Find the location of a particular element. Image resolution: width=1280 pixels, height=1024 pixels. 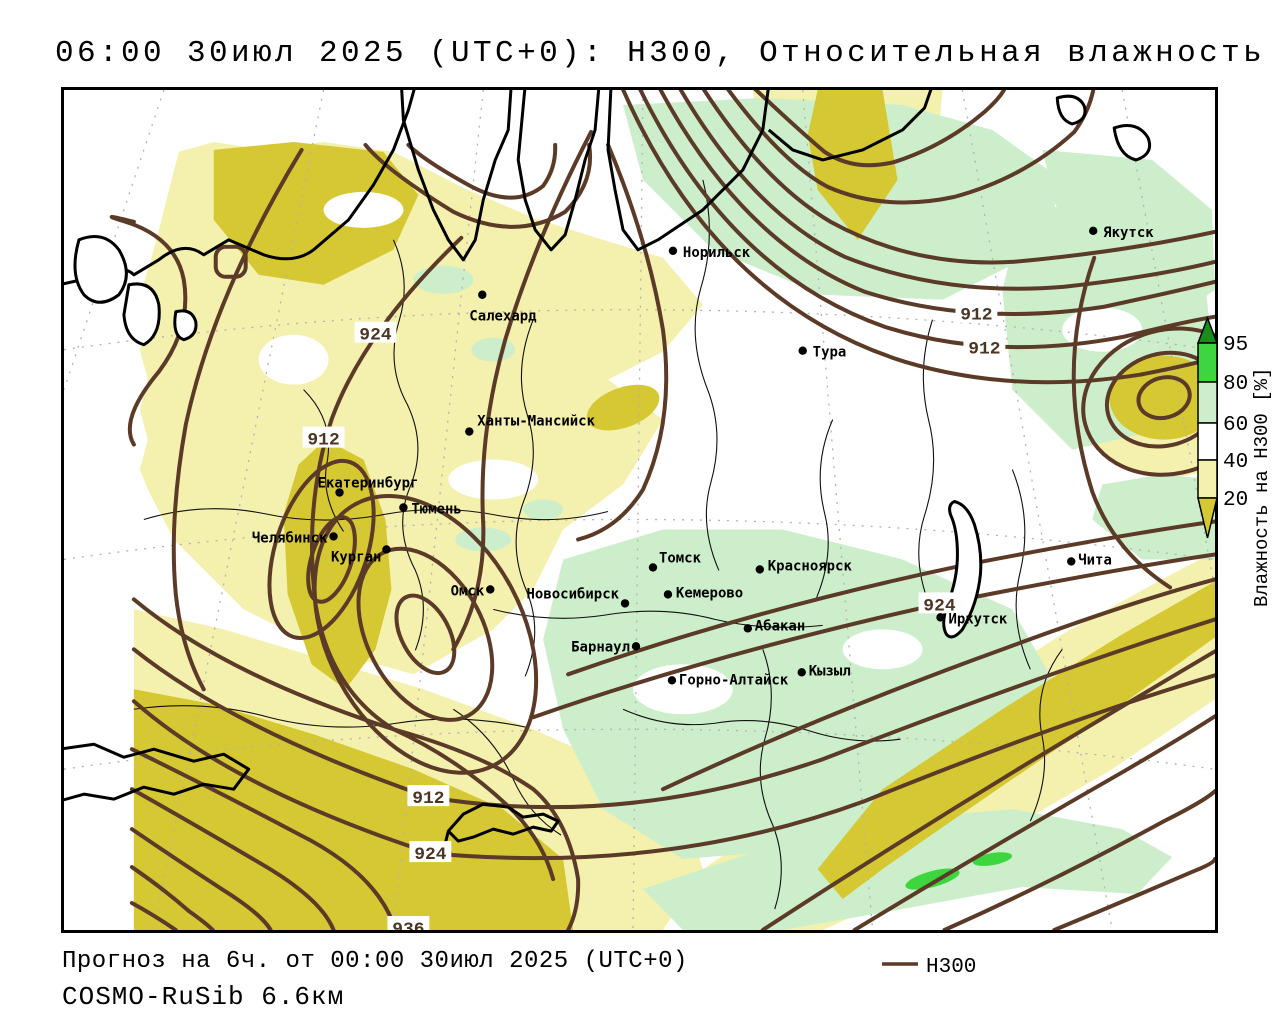

city-krasnoyarsk: Красноярск is located at coordinates (804, 566).